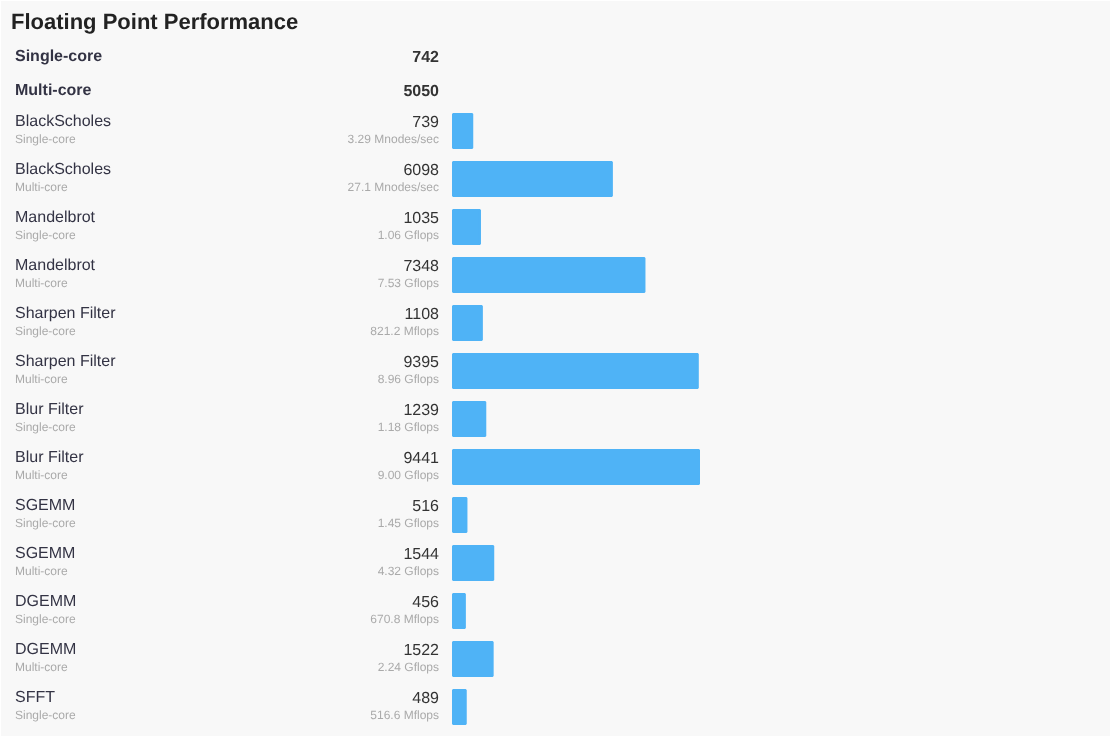 This screenshot has height=736, width=1110. Describe the element at coordinates (422, 458) in the screenshot. I see `data-label: 9441` at that location.